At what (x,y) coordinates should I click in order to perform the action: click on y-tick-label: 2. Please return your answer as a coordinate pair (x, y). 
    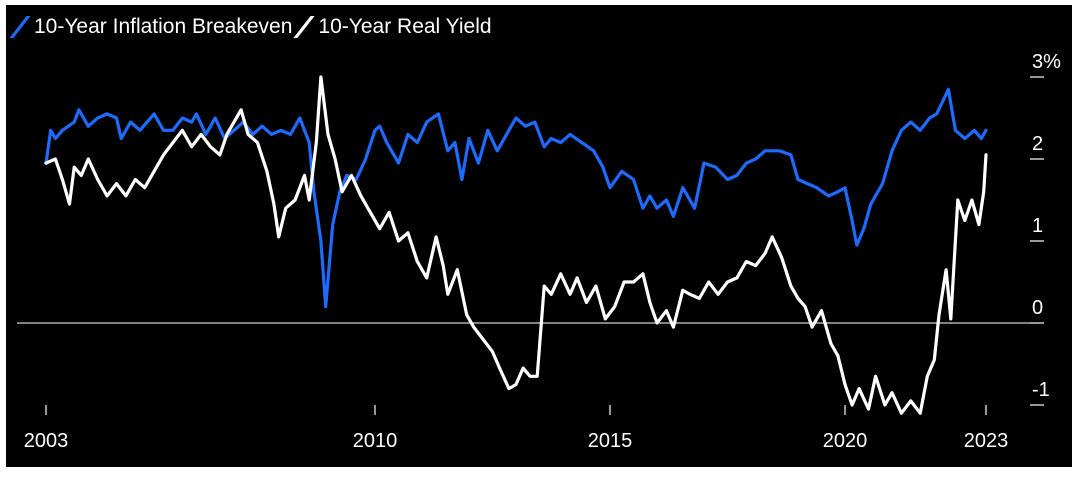
    Looking at the image, I should click on (1037, 144).